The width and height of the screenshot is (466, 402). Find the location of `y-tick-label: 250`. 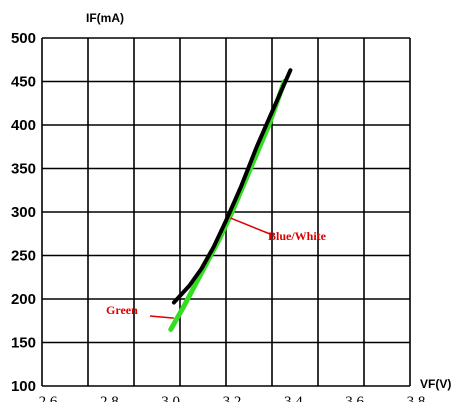

y-tick-label: 250 is located at coordinates (23, 256).